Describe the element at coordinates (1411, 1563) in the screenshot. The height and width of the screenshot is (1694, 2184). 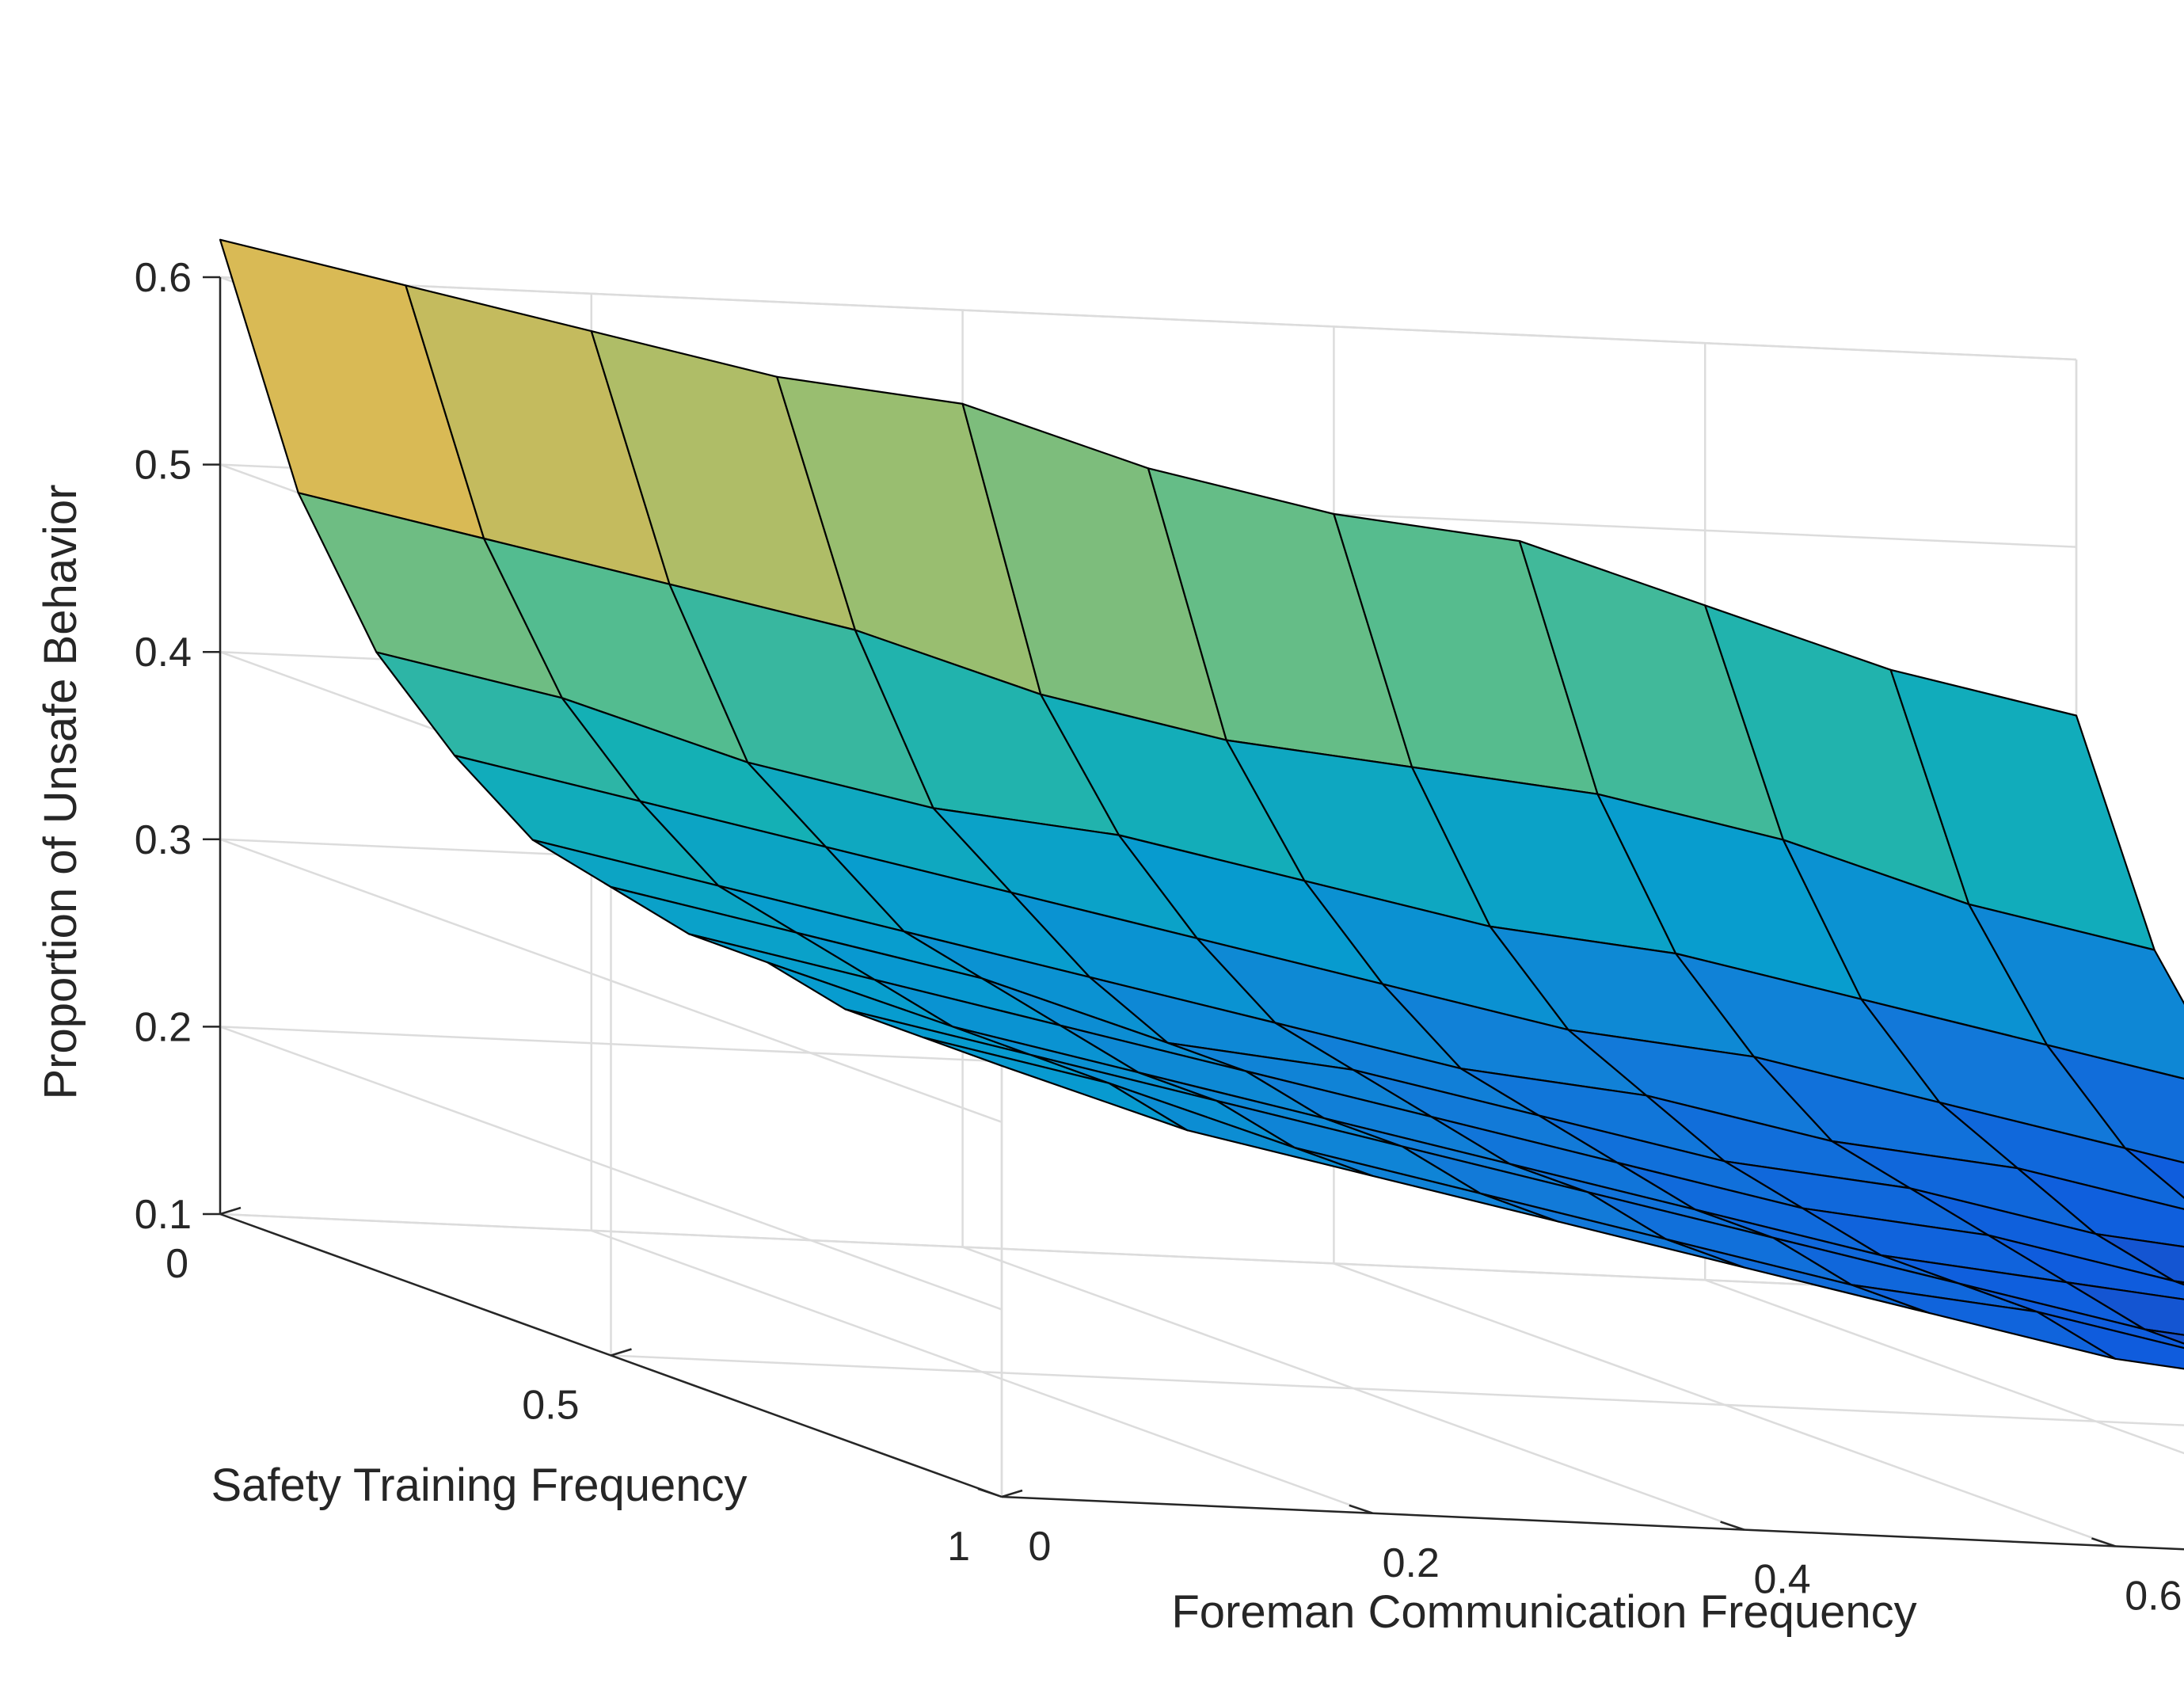
I see `y-tick-label: 0.2` at that location.